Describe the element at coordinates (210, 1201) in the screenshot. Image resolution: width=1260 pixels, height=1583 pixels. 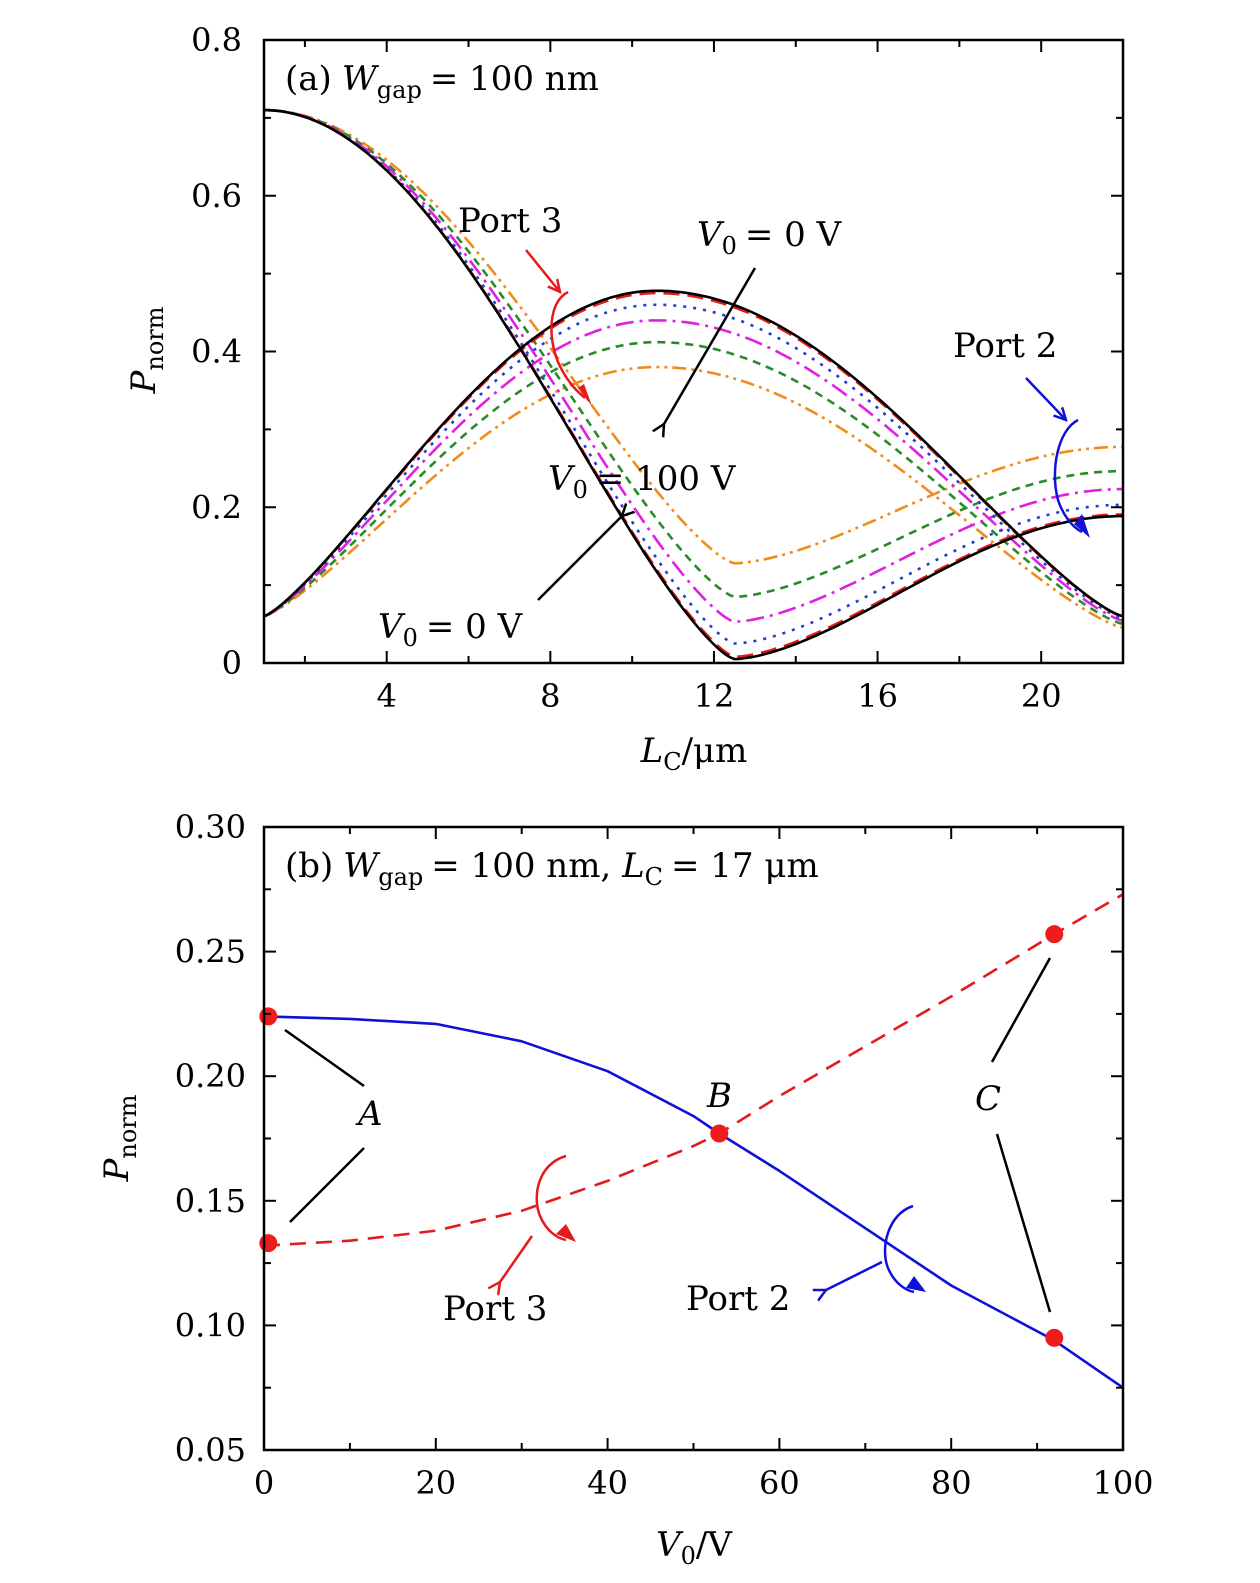
I see `panel-b-ytick-label: 0.15` at that location.